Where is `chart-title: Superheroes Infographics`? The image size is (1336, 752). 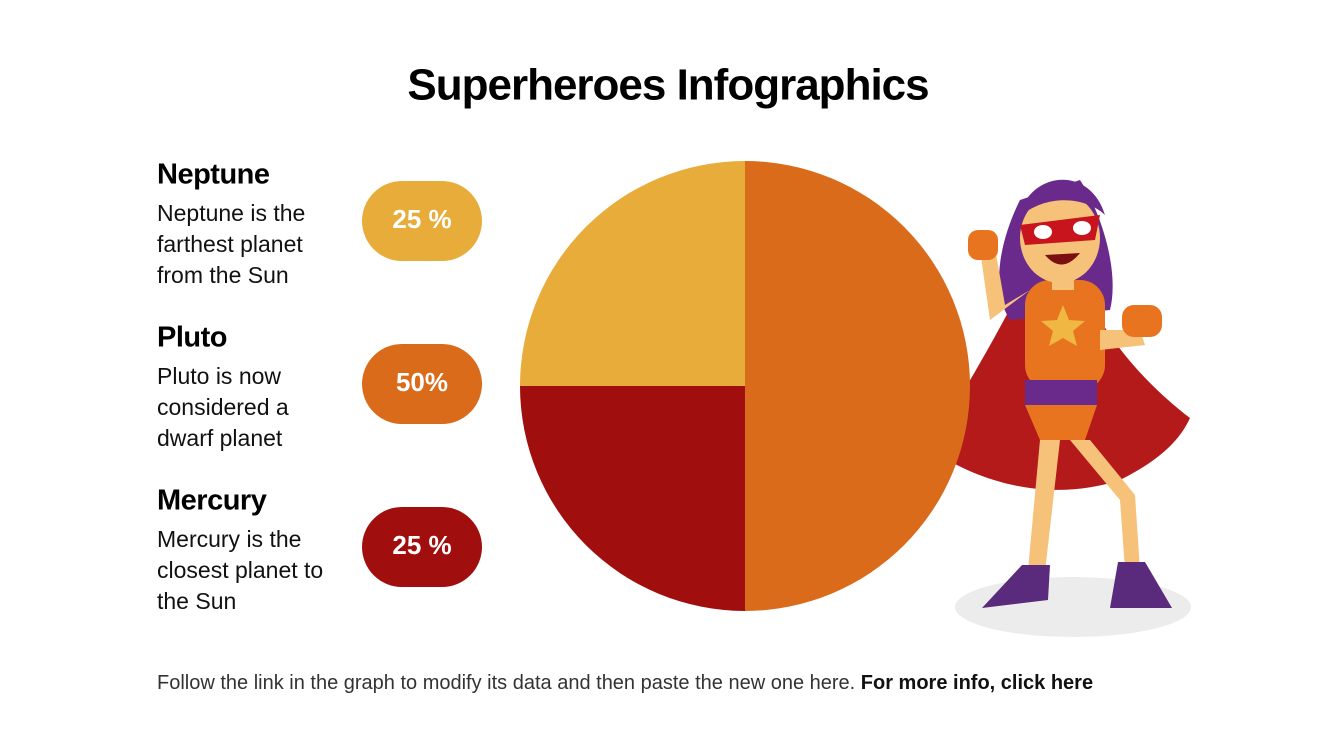
chart-title: Superheroes Infographics is located at coordinates (667, 85).